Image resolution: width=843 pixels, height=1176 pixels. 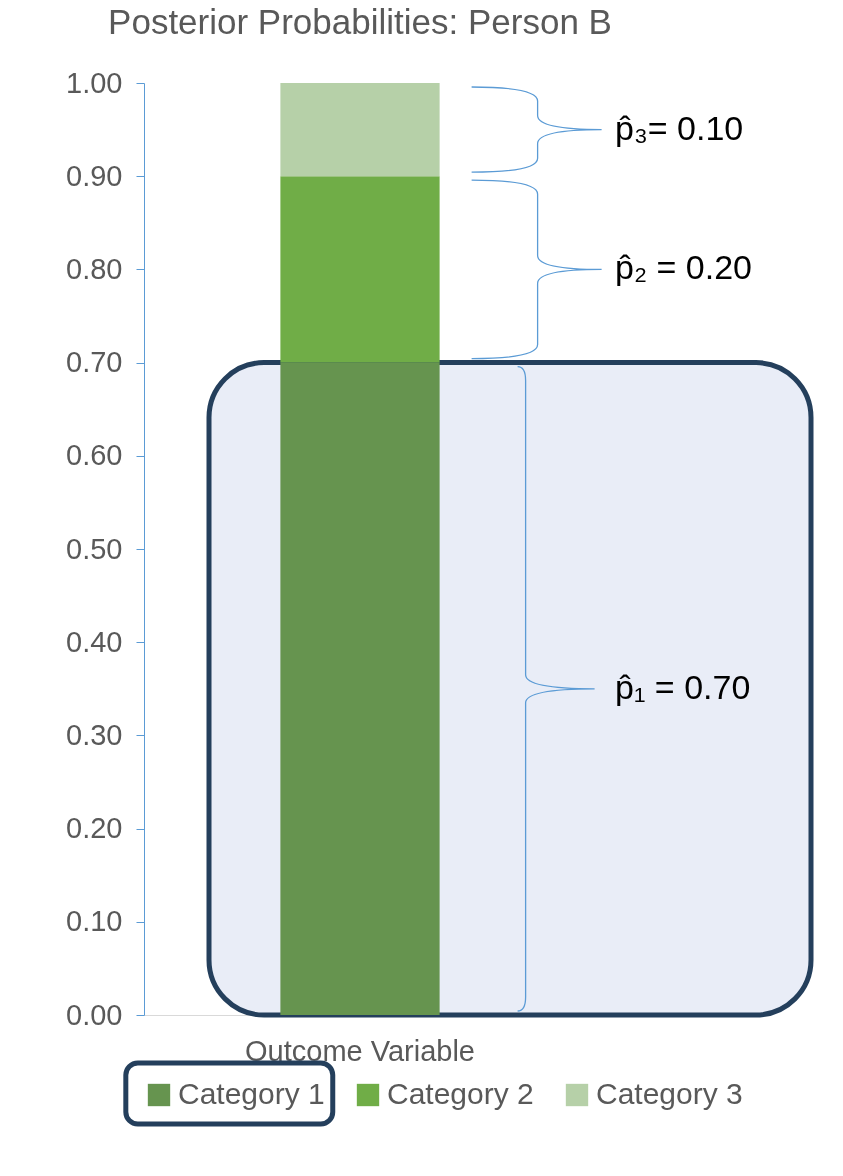 What do you see at coordinates (94, 455) in the screenshot?
I see `y-tick-label: 0.60` at bounding box center [94, 455].